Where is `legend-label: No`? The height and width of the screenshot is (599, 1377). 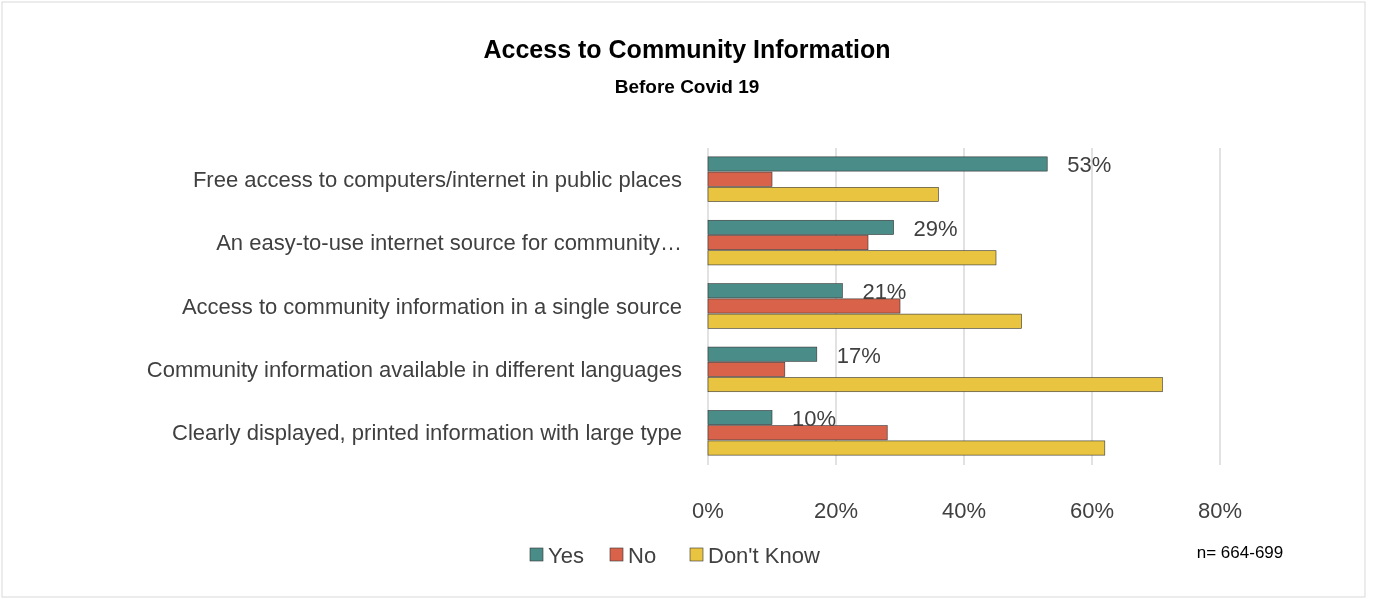 legend-label: No is located at coordinates (642, 555).